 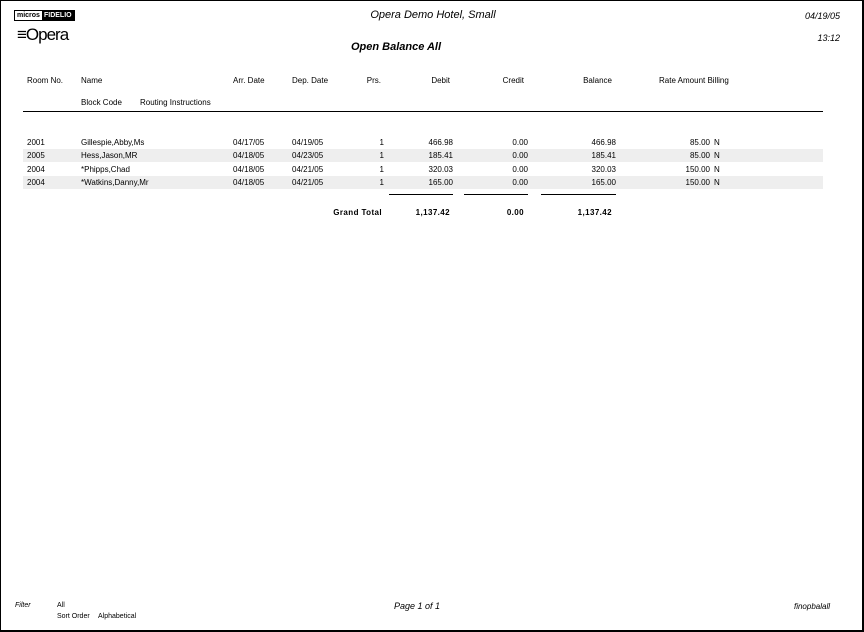 I want to click on debit-total-line, so click(x=421, y=194).